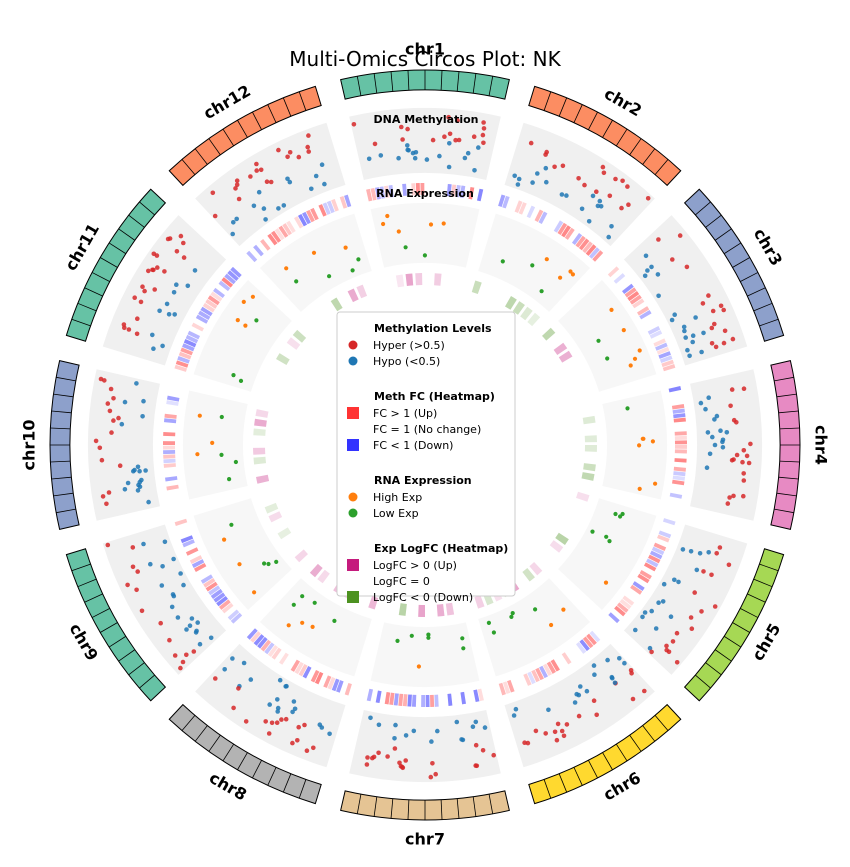  I want to click on methylation-track-bg, so click(579, 705).